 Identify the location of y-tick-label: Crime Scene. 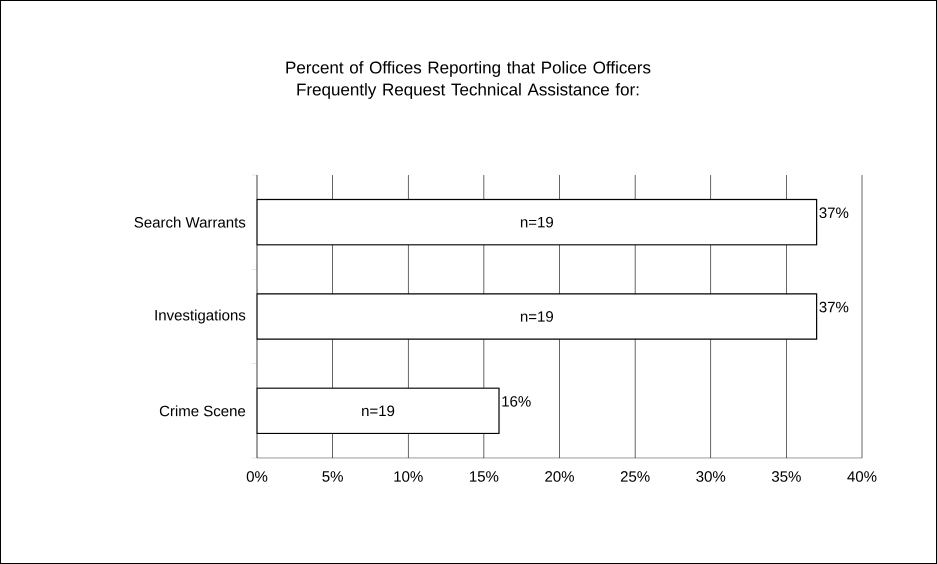
(203, 410).